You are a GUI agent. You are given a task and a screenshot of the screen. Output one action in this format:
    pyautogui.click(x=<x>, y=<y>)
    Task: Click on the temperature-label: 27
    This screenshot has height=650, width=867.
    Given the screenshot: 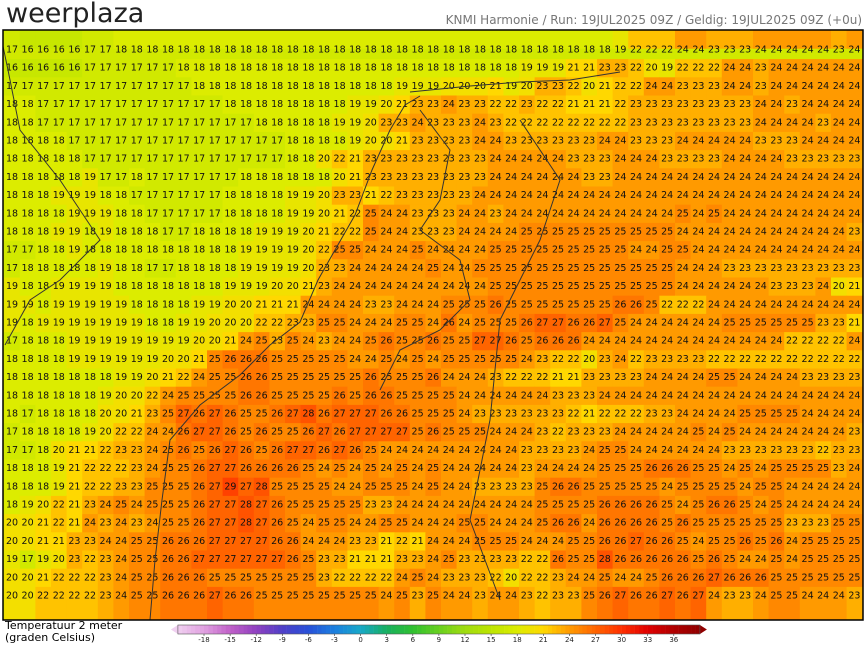 What is the action you would take?
    pyautogui.click(x=215, y=505)
    